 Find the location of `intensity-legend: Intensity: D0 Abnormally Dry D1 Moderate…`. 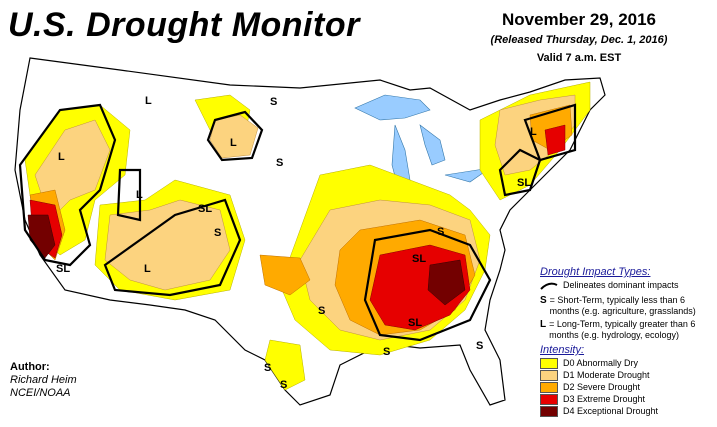

intensity-legend: Intensity: D0 Abnormally Dry D1 Moderate… is located at coordinates (628, 381).